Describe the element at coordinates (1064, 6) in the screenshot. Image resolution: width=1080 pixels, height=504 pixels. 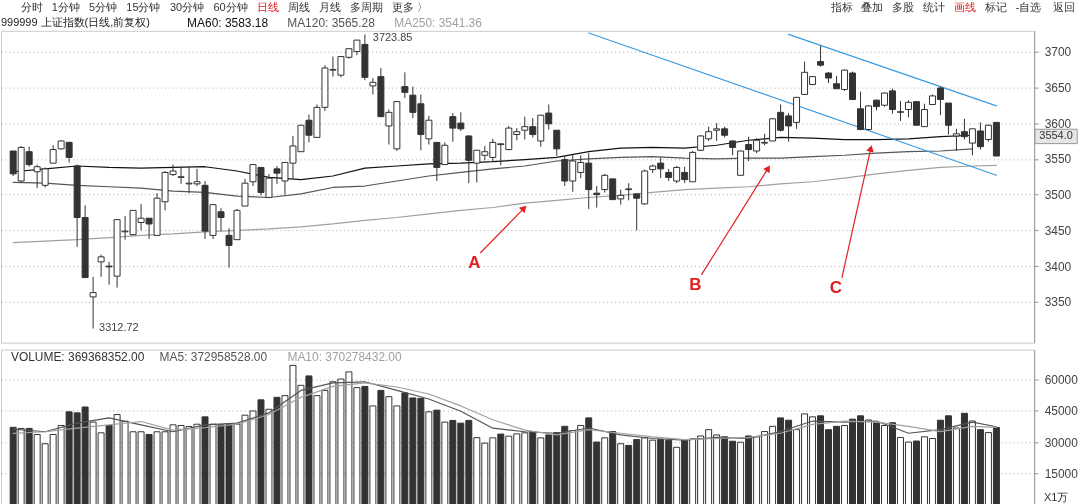
I see `text: 返回` at that location.